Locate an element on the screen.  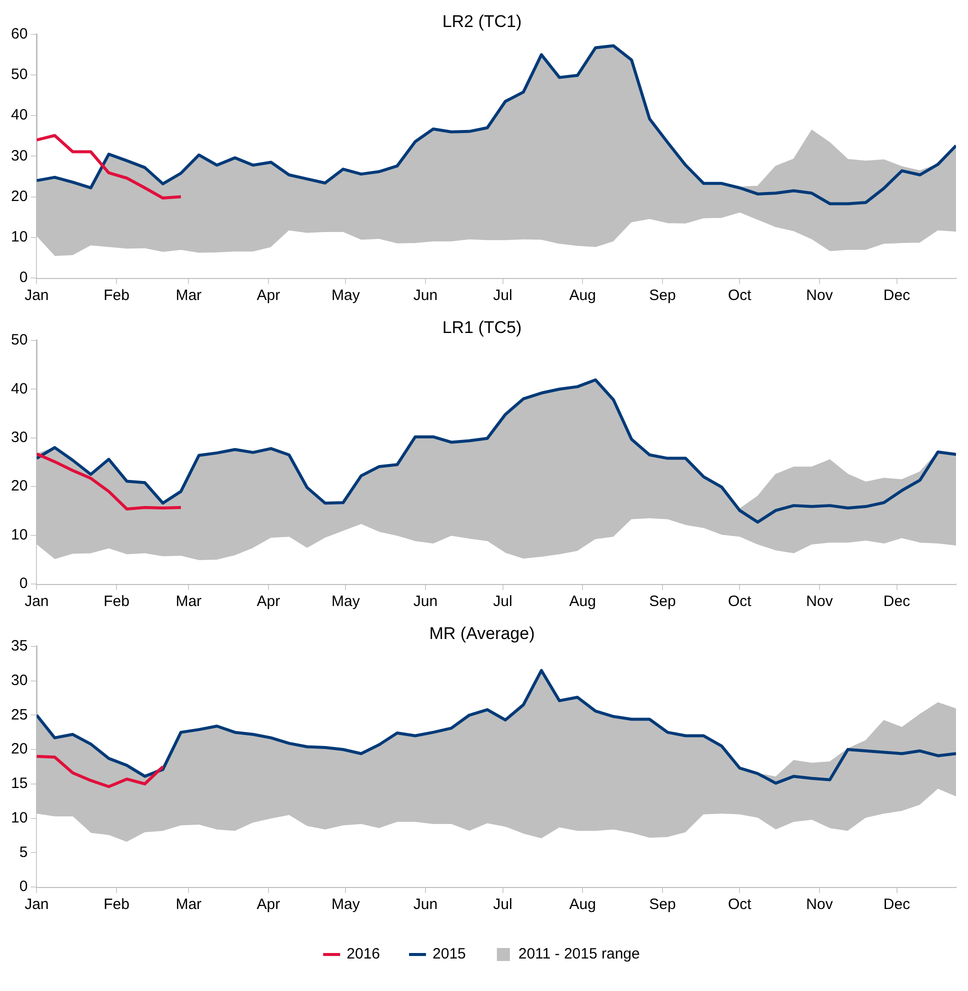
y-tick-label: 25 is located at coordinates (19, 715).